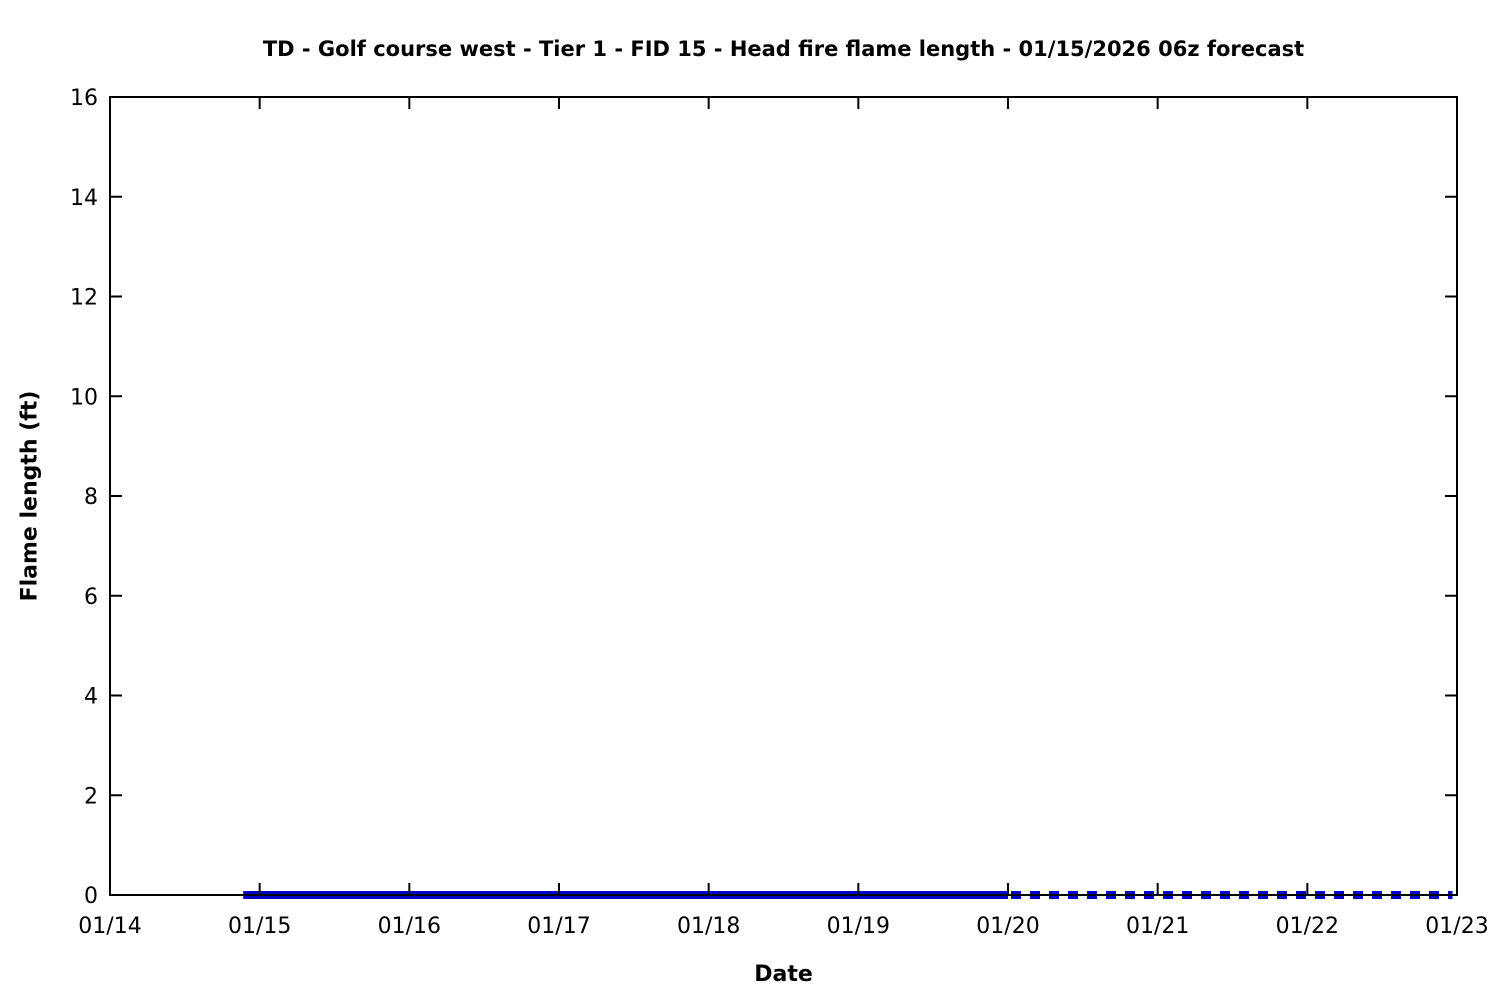  I want to click on y-tick-label: 14, so click(84, 198).